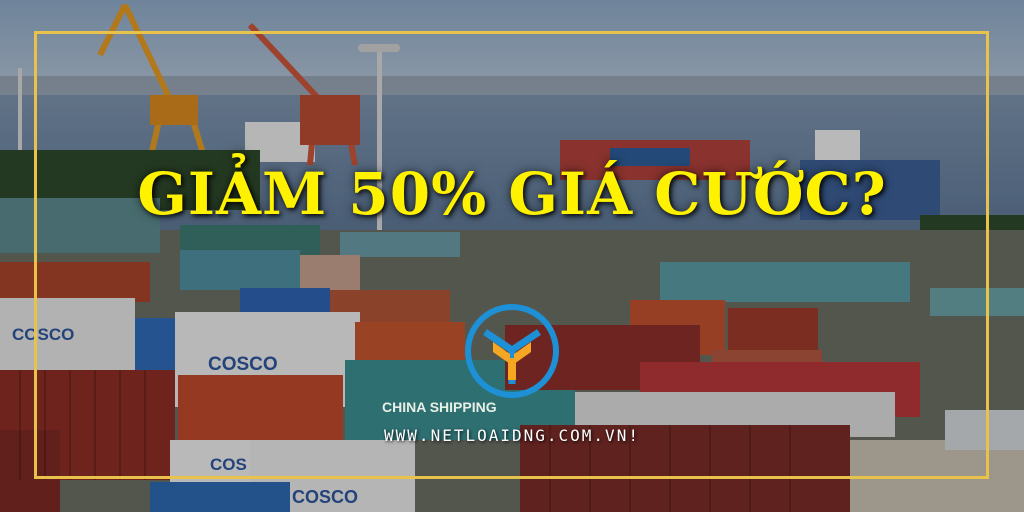  Describe the element at coordinates (512, 435) in the screenshot. I see `website-url: WWW.NETLOAIDNG.COM.VN!` at that location.